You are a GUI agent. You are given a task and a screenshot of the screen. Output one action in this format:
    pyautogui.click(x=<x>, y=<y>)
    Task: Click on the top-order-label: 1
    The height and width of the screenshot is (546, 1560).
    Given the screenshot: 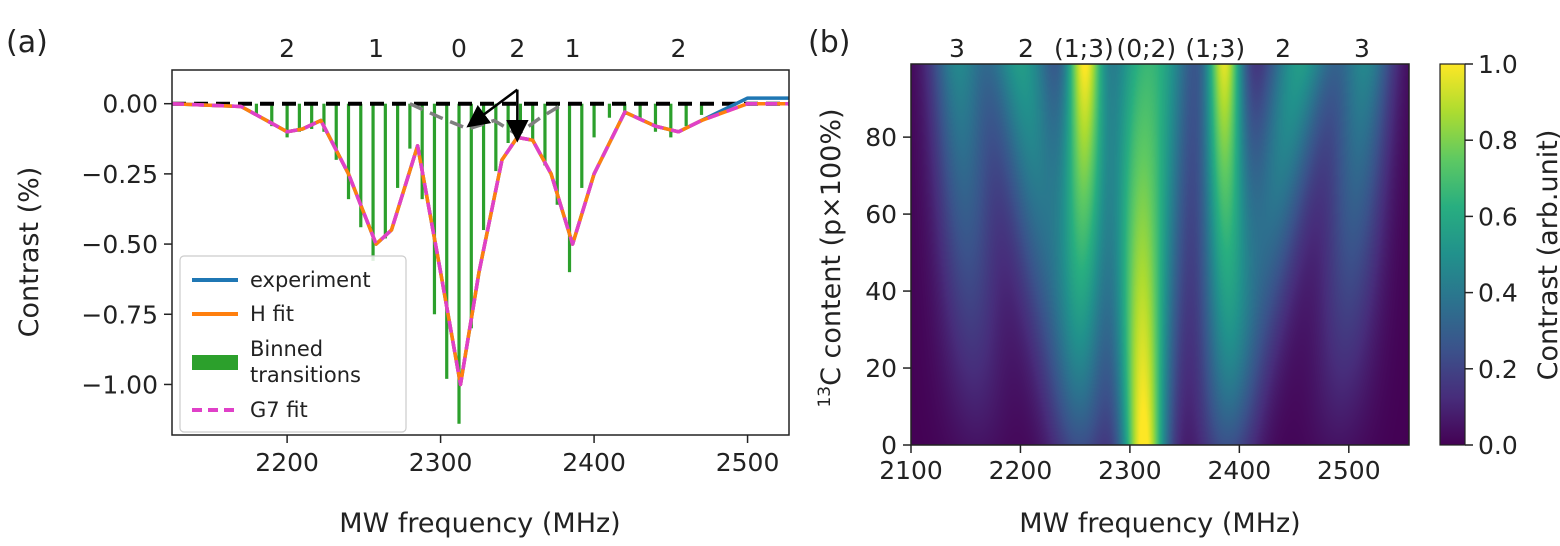 What is the action you would take?
    pyautogui.click(x=573, y=48)
    